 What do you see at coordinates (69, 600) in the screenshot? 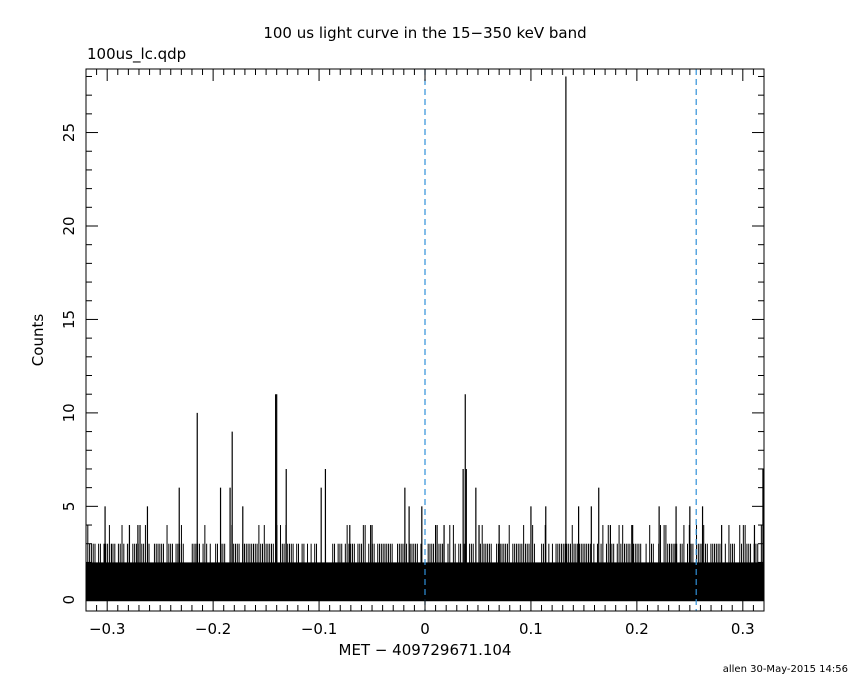
I see `y-tick-label: 0` at bounding box center [69, 600].